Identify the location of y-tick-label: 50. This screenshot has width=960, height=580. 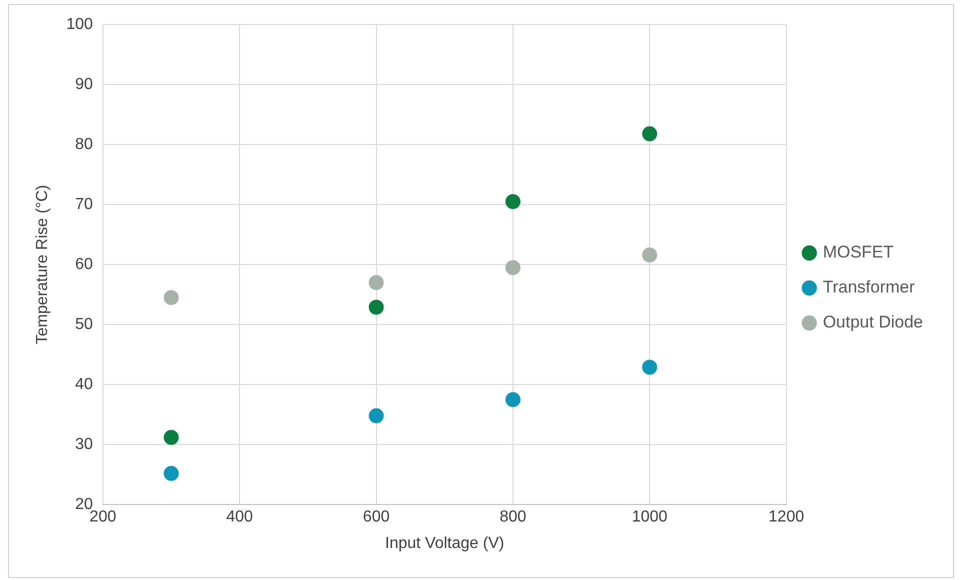
(84, 325).